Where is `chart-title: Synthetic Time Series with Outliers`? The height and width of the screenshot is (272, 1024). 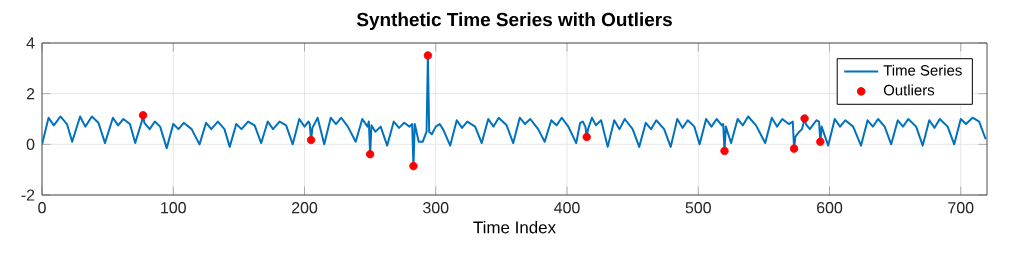 chart-title: Synthetic Time Series with Outliers is located at coordinates (514, 21).